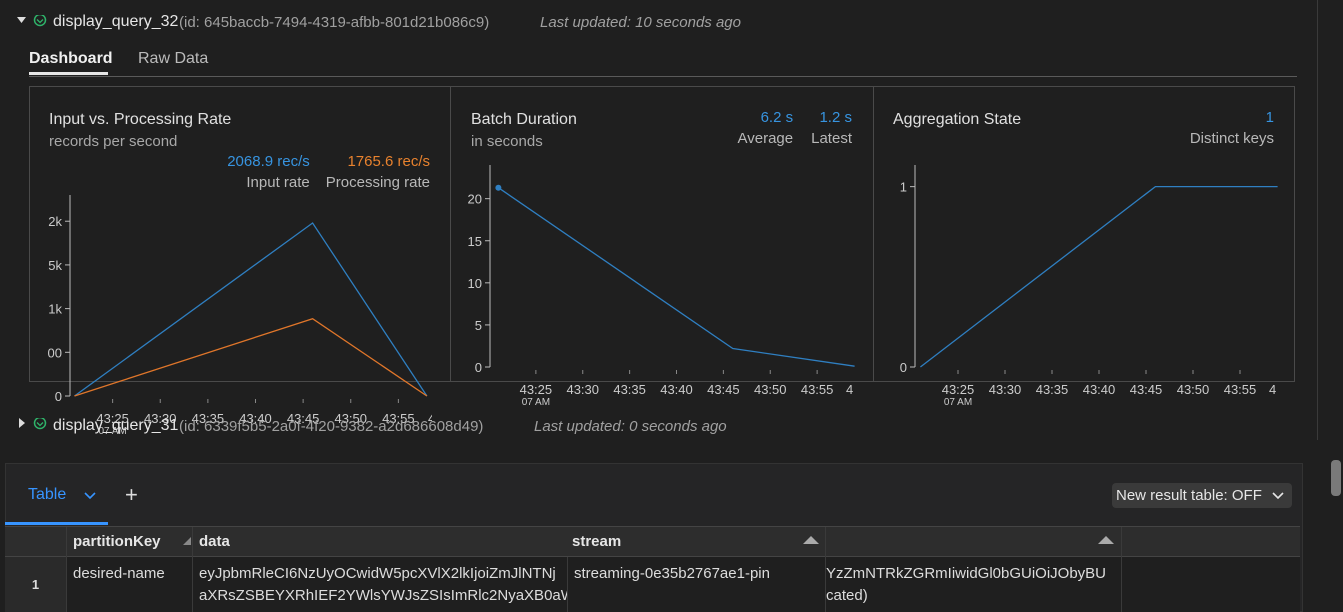  Describe the element at coordinates (957, 119) in the screenshot. I see `chart-title: Aggregation State` at that location.